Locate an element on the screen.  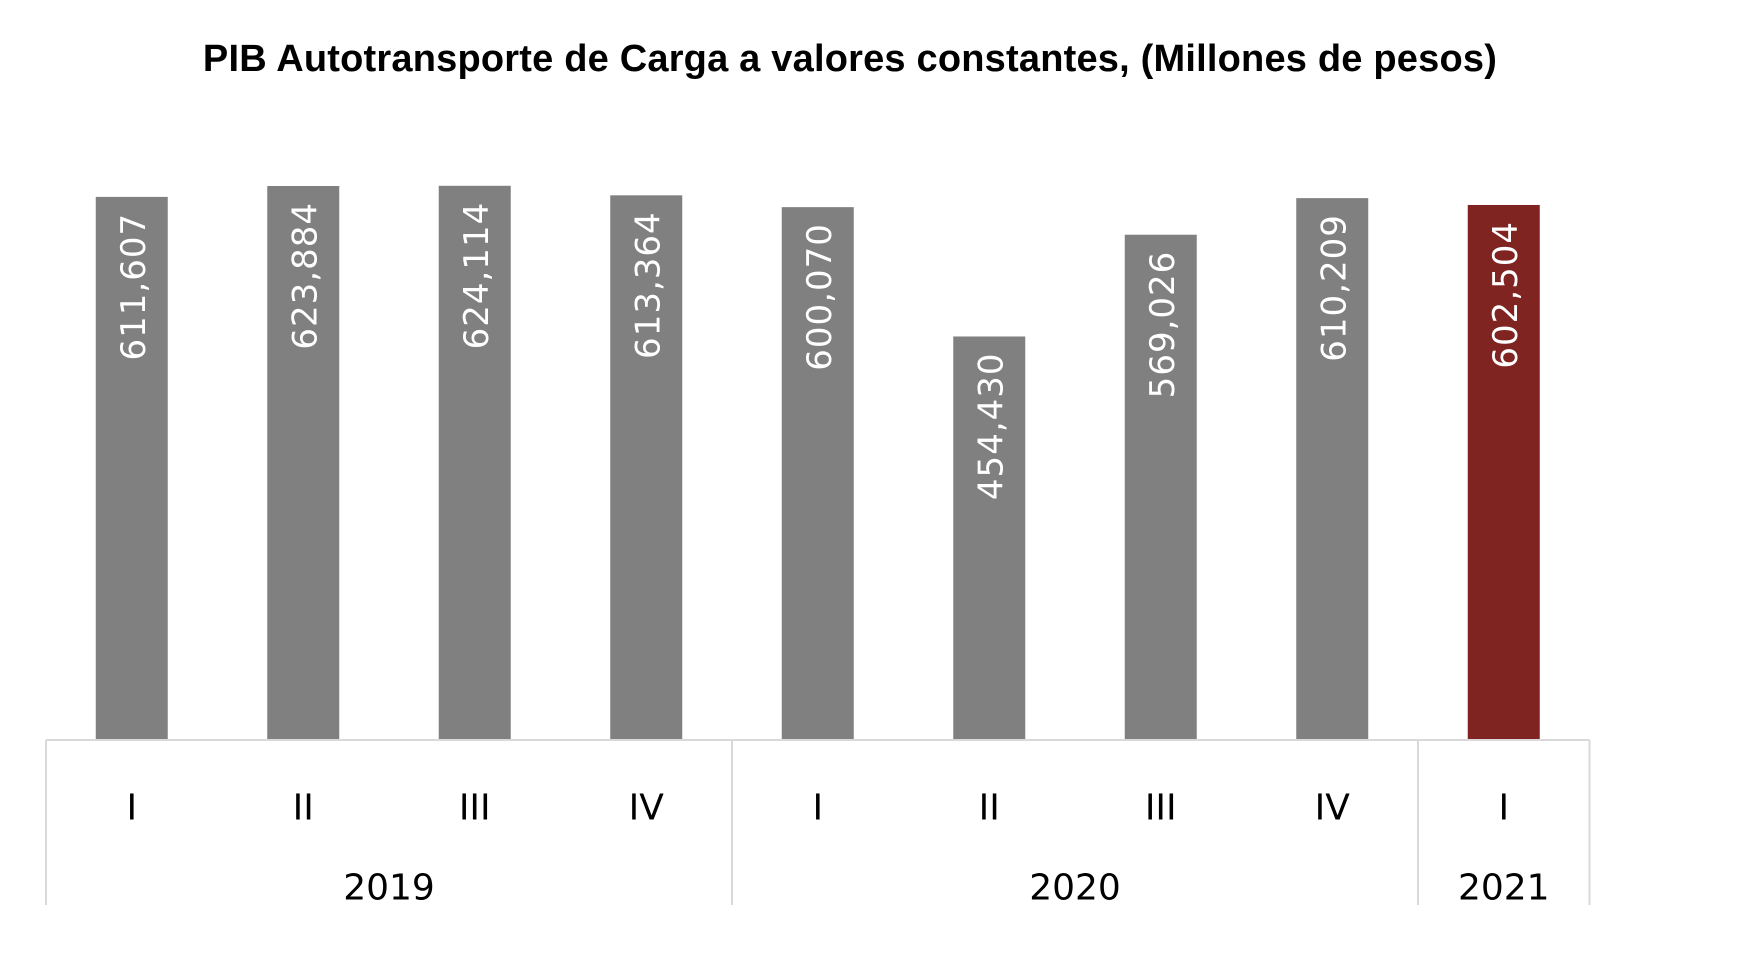
bar-value-label: 602,504 is located at coordinates (1506, 295).